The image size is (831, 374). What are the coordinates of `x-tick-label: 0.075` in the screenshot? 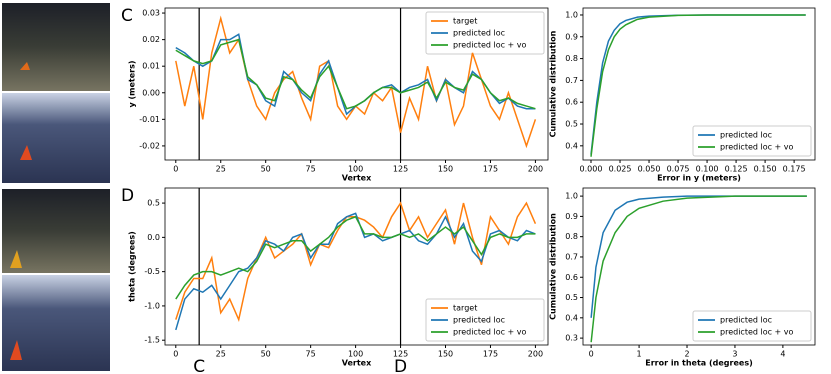 It's located at (678, 169).